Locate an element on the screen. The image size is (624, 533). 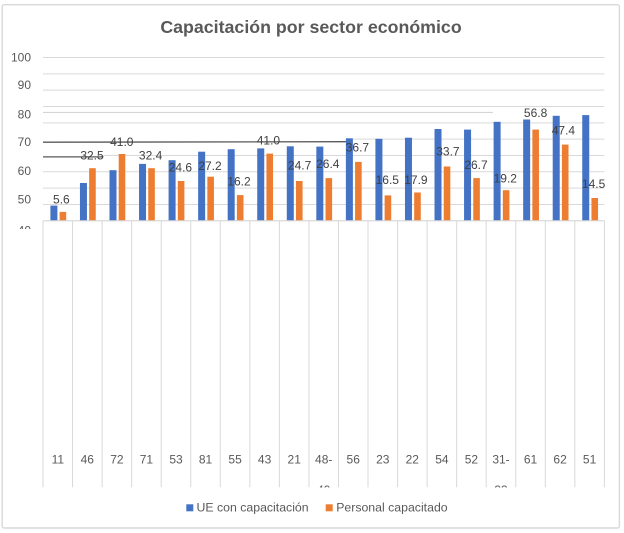
svg-text: 100 is located at coordinates (21, 57).